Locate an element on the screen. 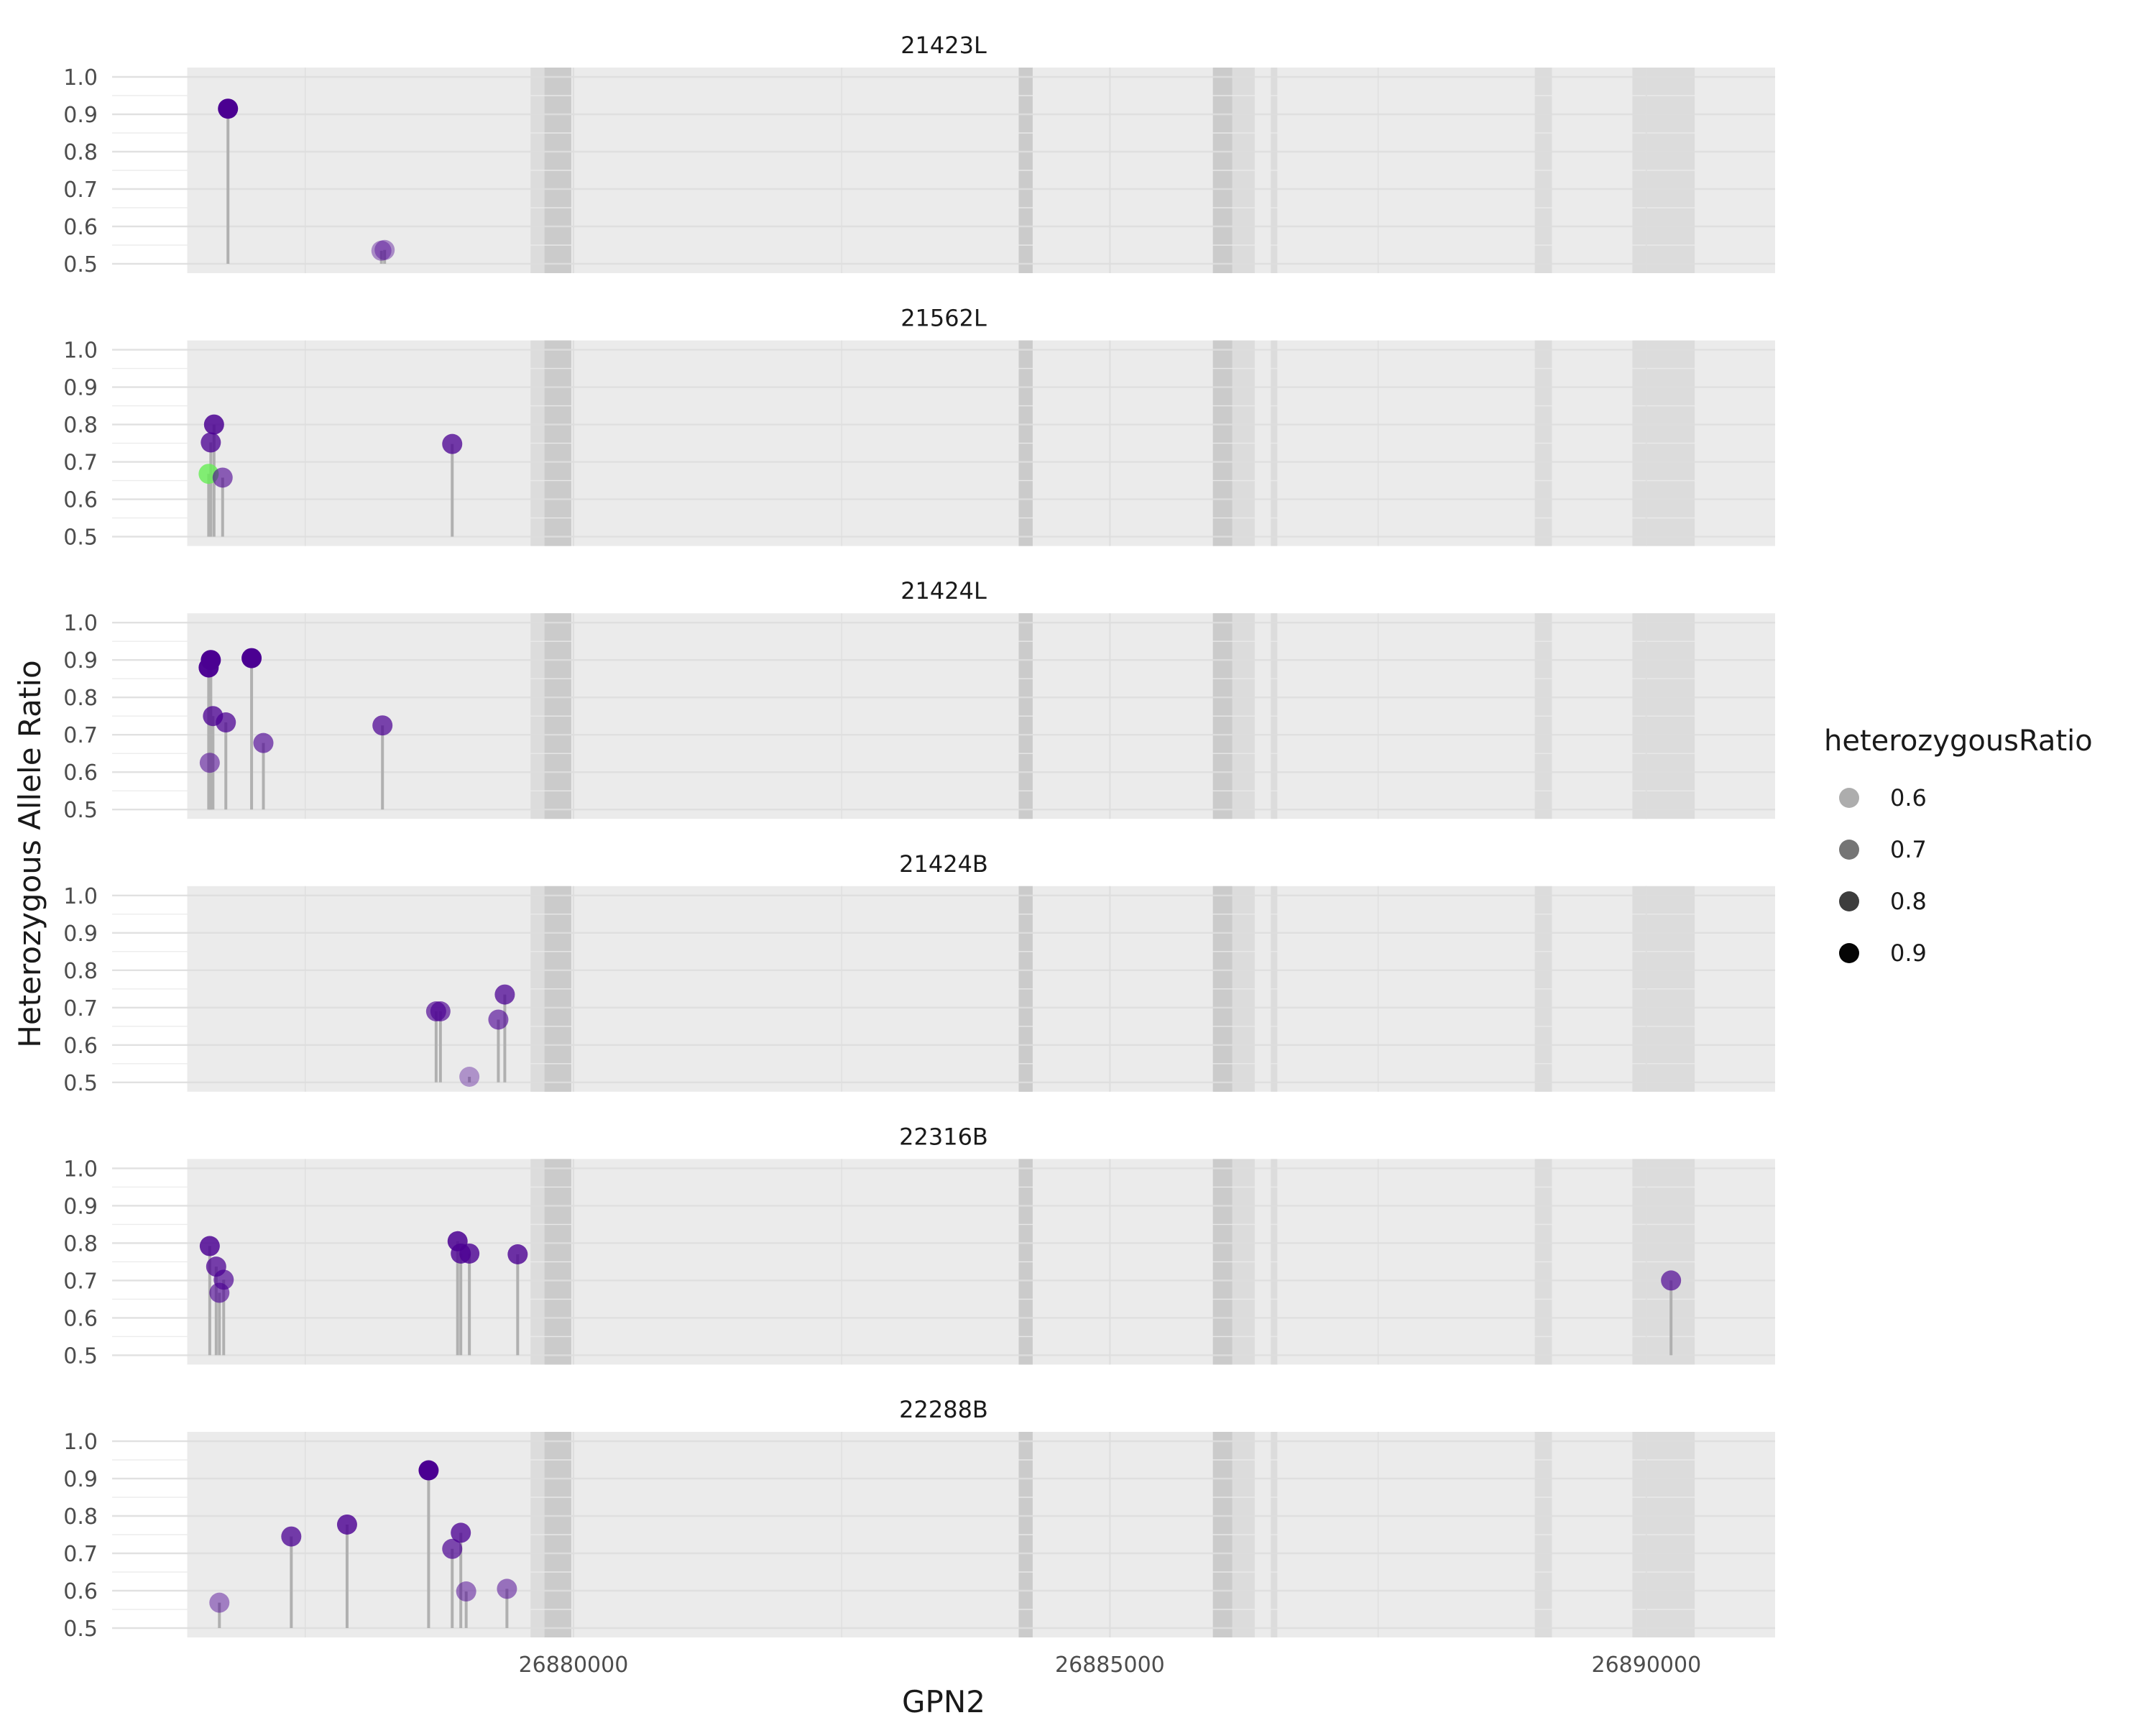 Image resolution: width=2156 pixels, height=1728 pixels. panel: 21424L 0.5 0.6 0.7 0.8 0.9 1.0 is located at coordinates (920, 700).